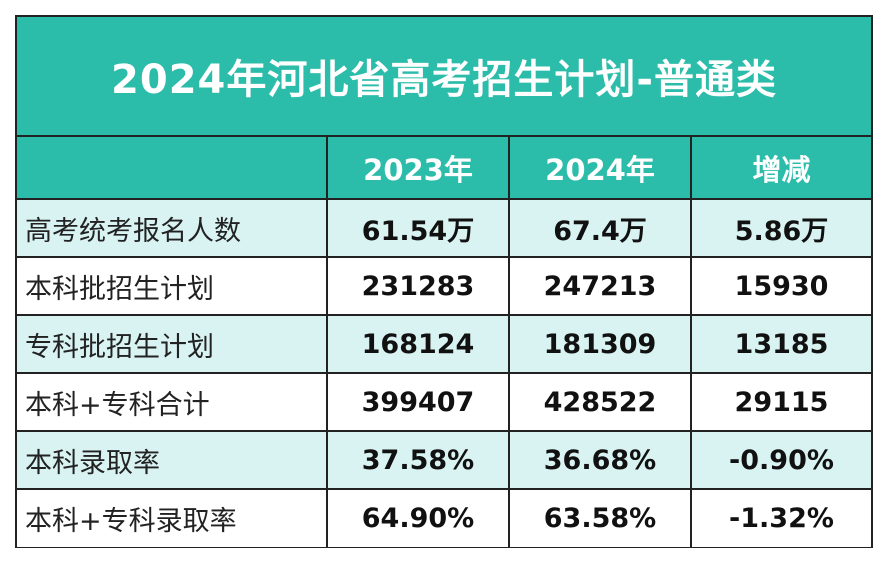  What do you see at coordinates (418, 286) in the screenshot?
I see `value-2023: 231283` at bounding box center [418, 286].